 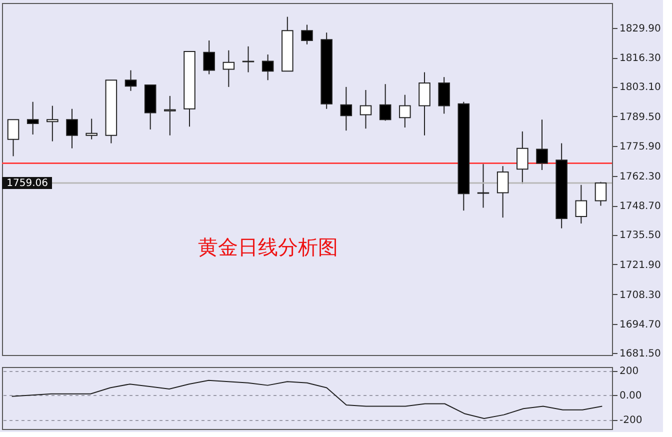 What do you see at coordinates (640, 58) in the screenshot?
I see `y-tick-label: 1816.30` at bounding box center [640, 58].